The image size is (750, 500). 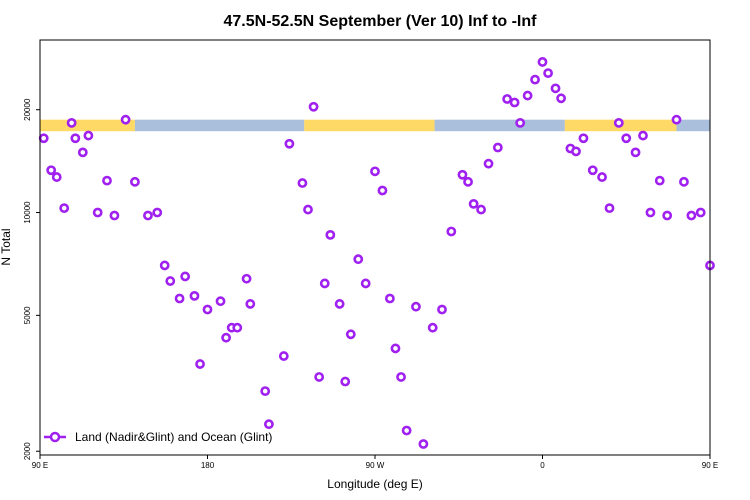 I want to click on legend-entry: Land (Nadir&Glint) and Ocean (Glint), so click(x=173, y=437).